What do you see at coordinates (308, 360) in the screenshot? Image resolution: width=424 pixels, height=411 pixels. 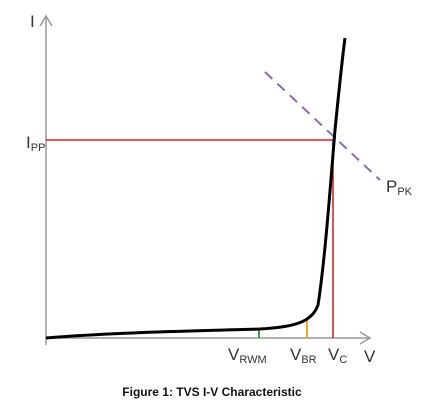 I see `label-sub: BR` at bounding box center [308, 360].